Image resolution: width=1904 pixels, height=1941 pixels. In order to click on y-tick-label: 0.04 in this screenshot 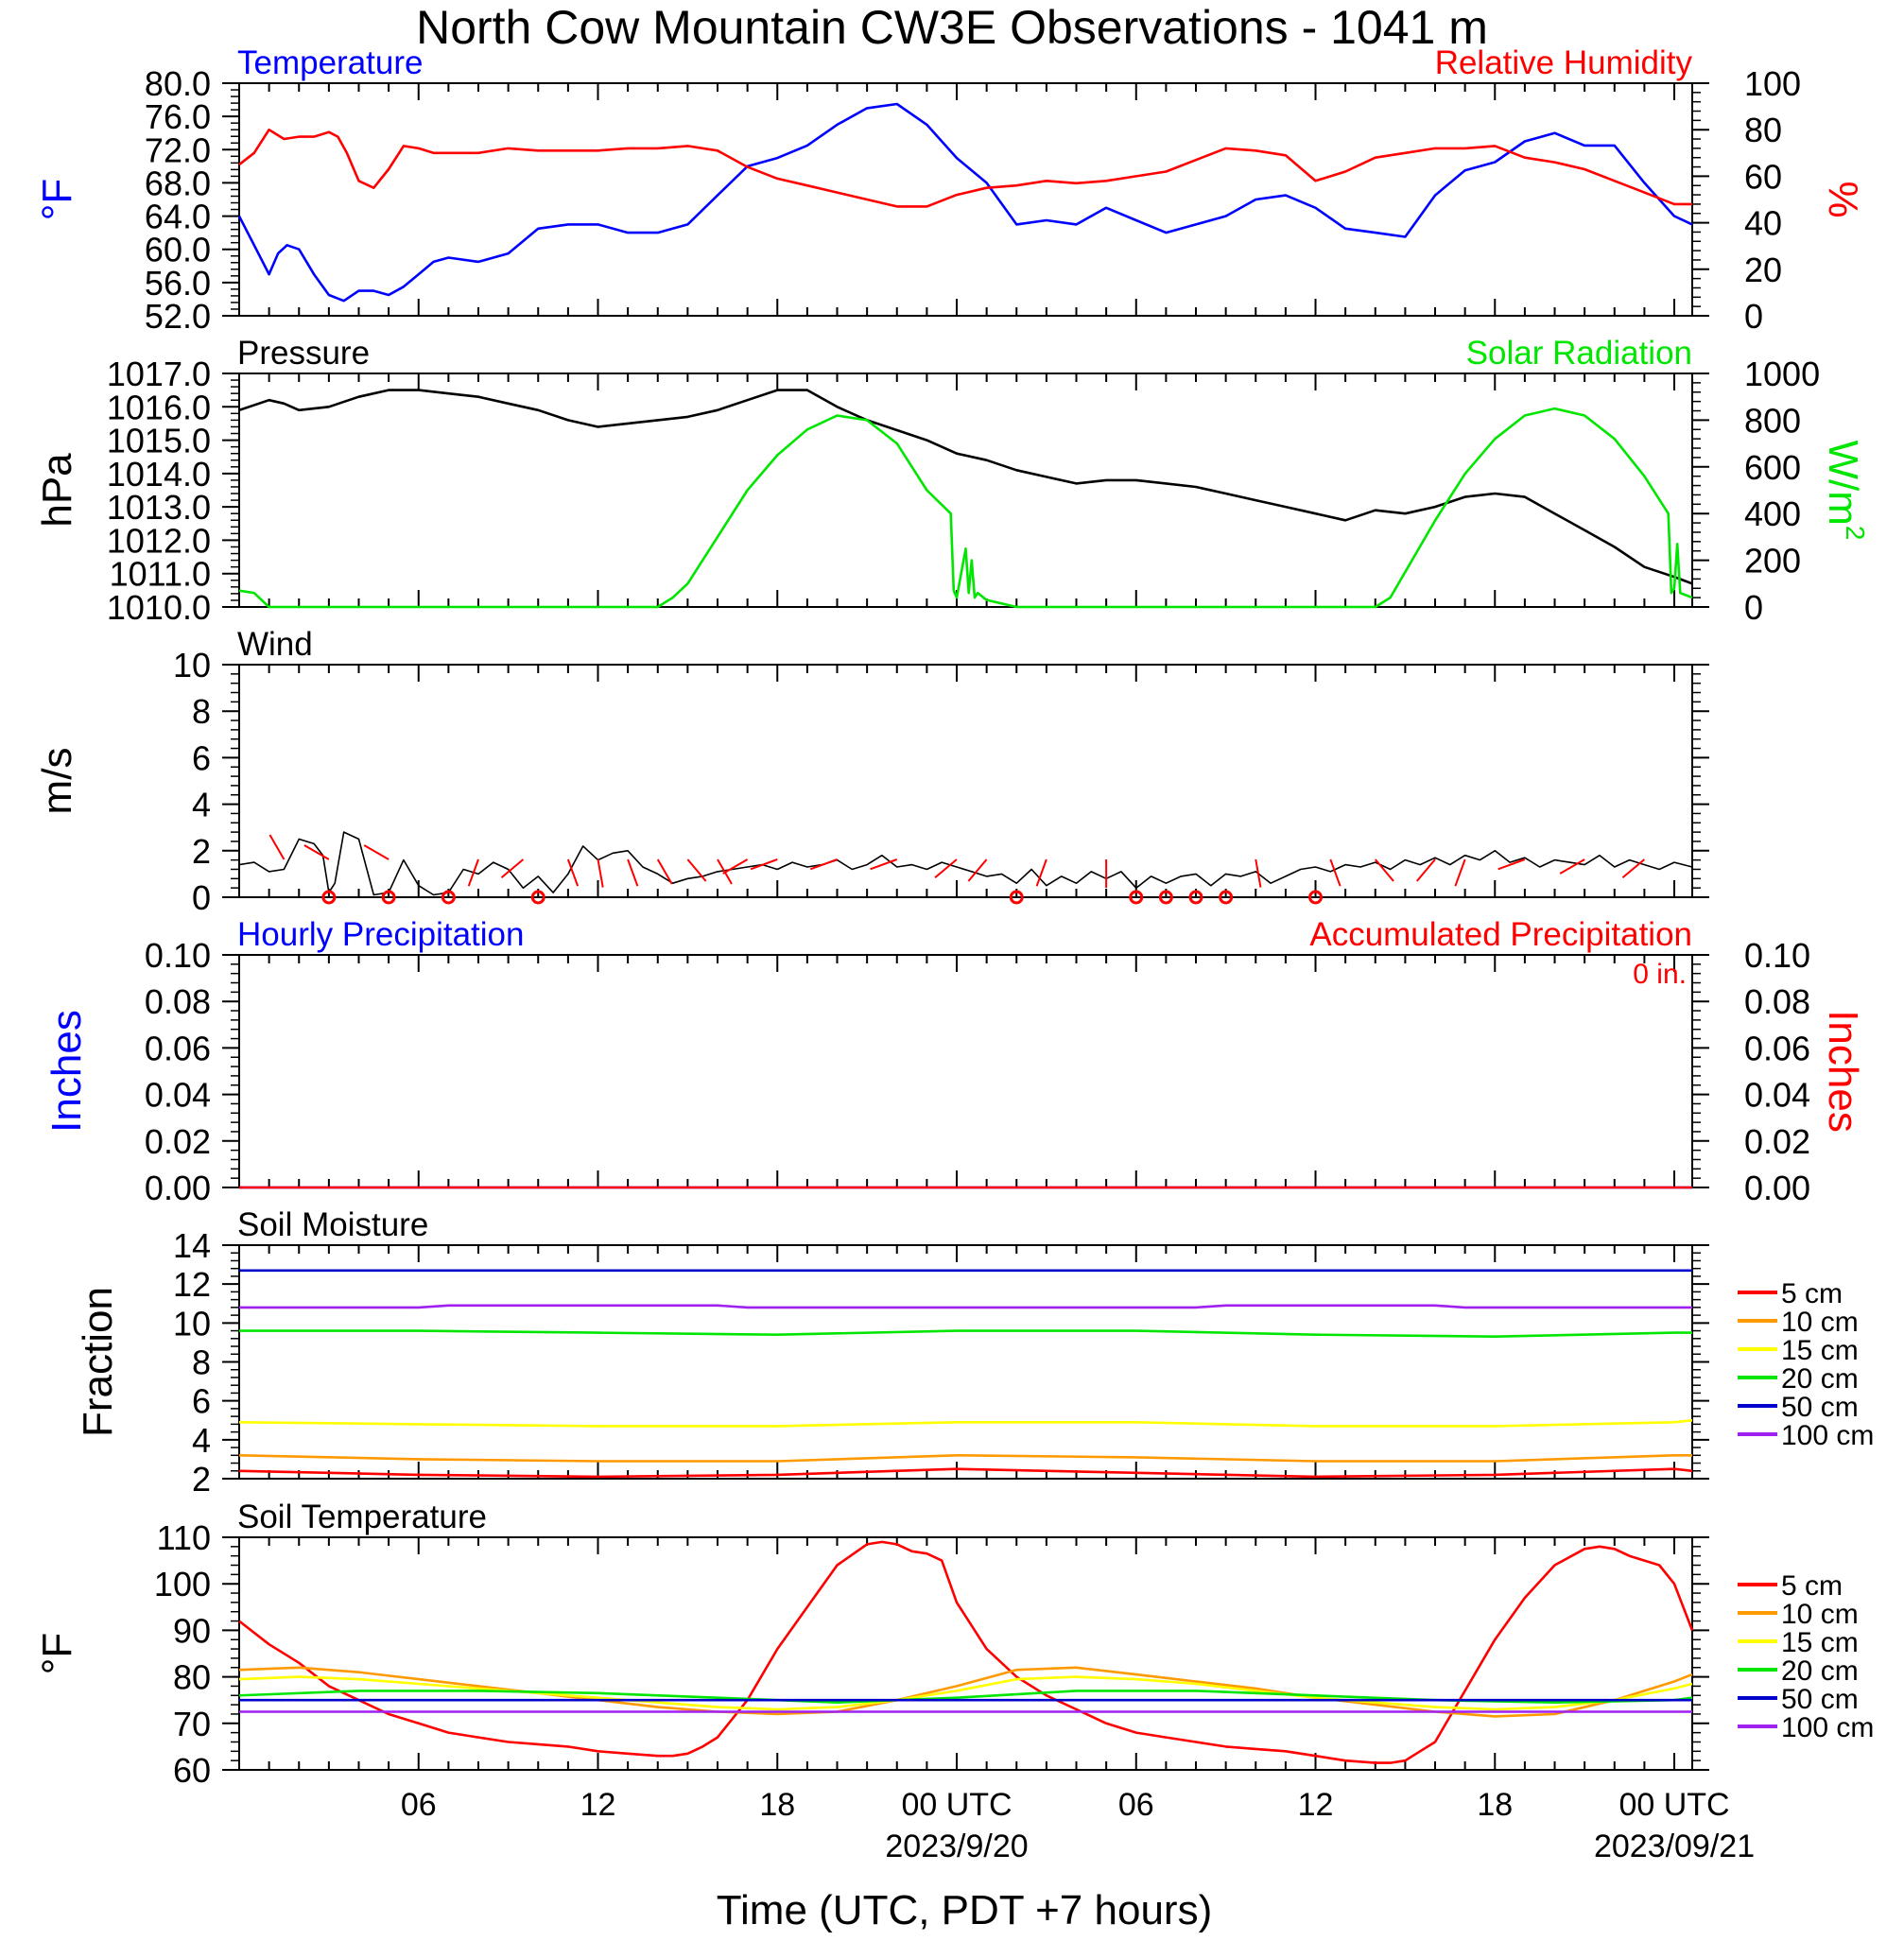, I will do `click(178, 1096)`.